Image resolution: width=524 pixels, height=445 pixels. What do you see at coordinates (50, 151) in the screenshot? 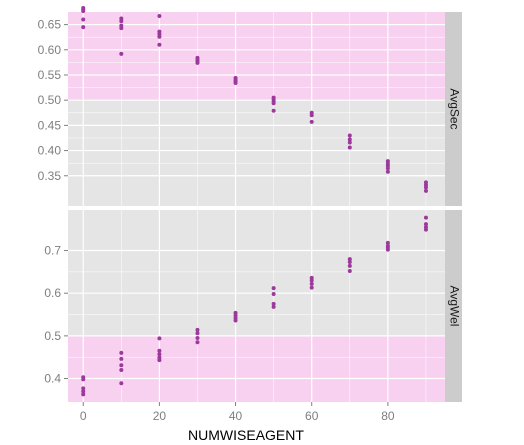
I see `y-tick-label: 0.40` at bounding box center [50, 151].